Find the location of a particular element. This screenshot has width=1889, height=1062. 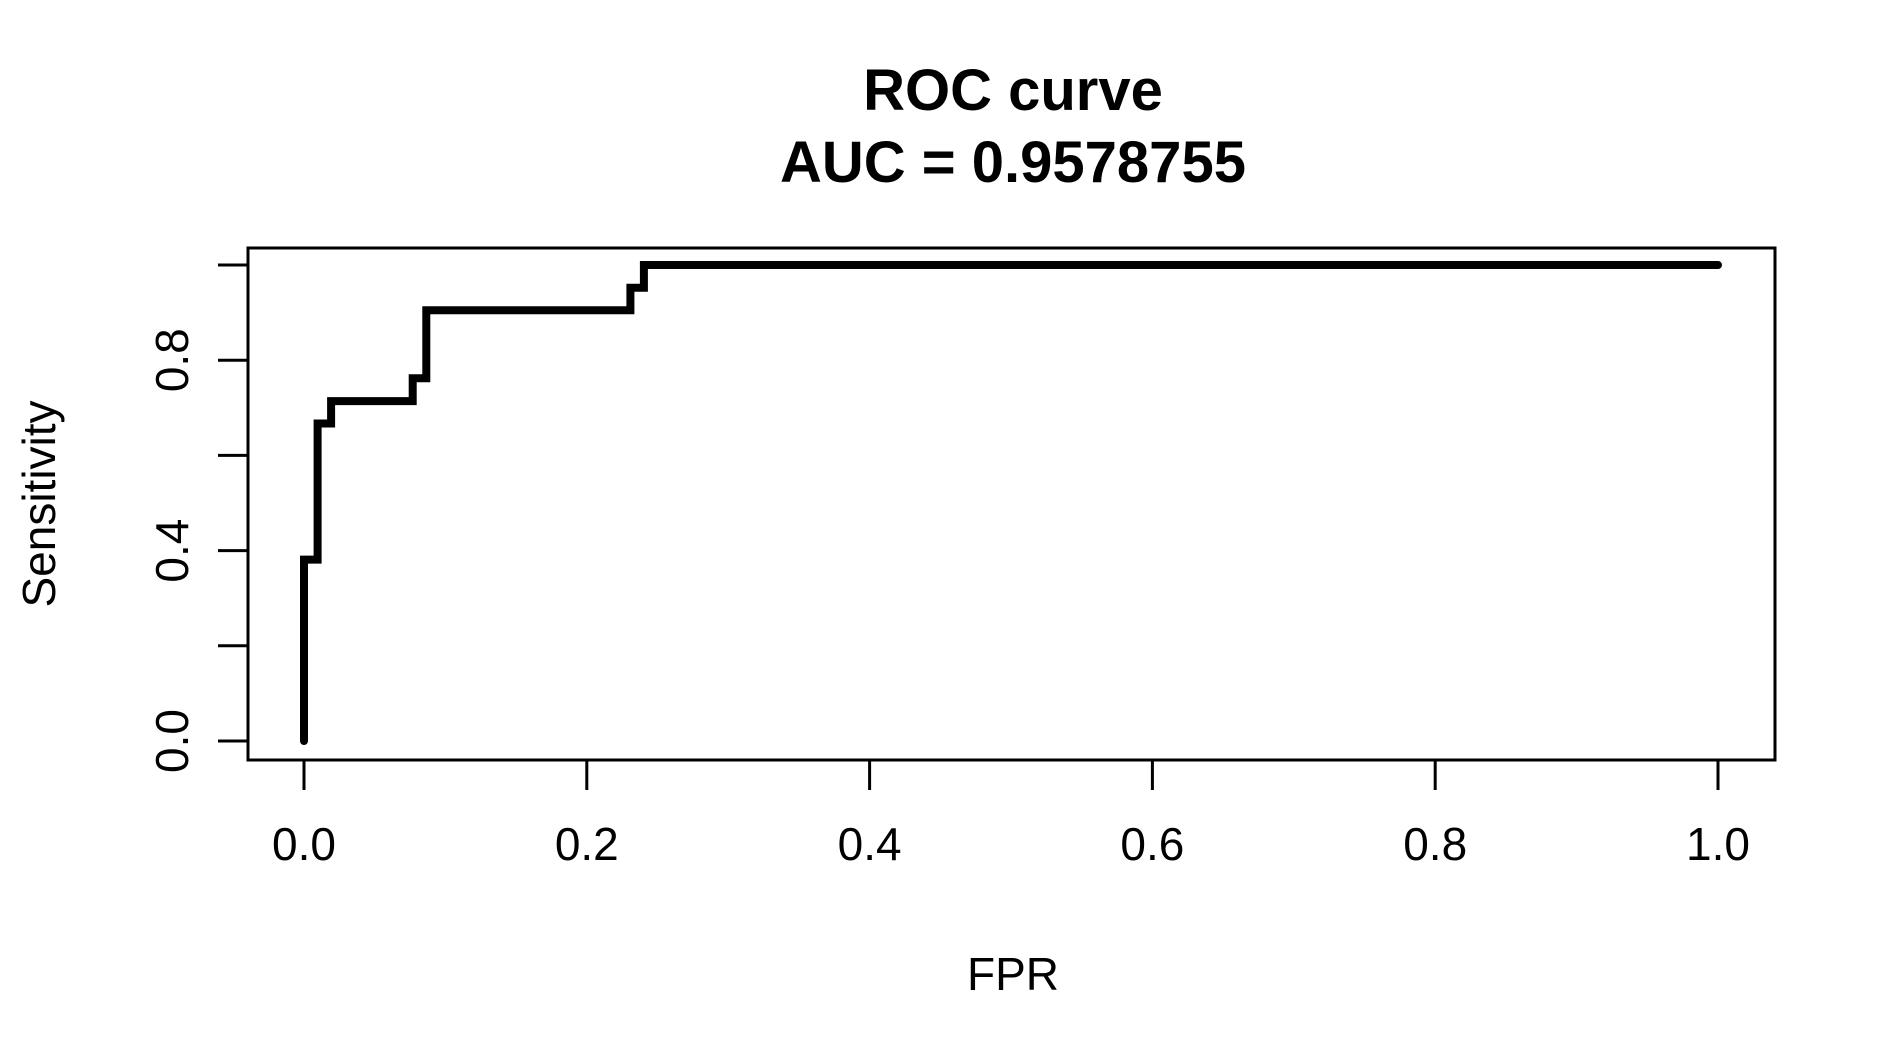

x-axis-label: FPR is located at coordinates (1013, 974).